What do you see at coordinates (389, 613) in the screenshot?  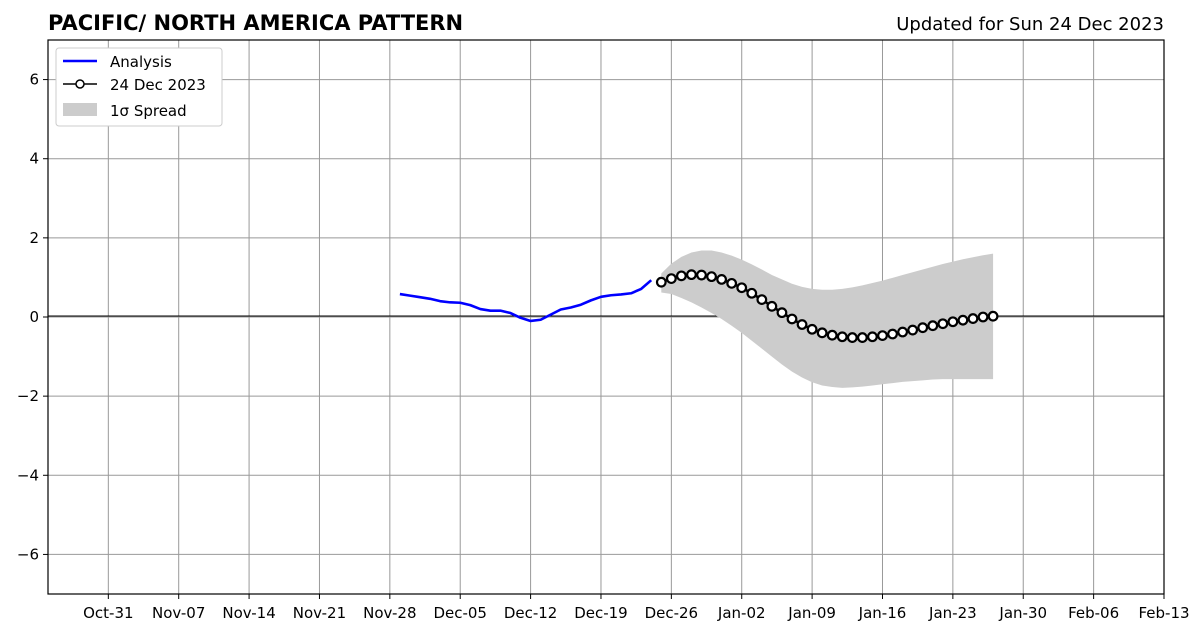 I see `x-tick-label: Nov-28` at bounding box center [389, 613].